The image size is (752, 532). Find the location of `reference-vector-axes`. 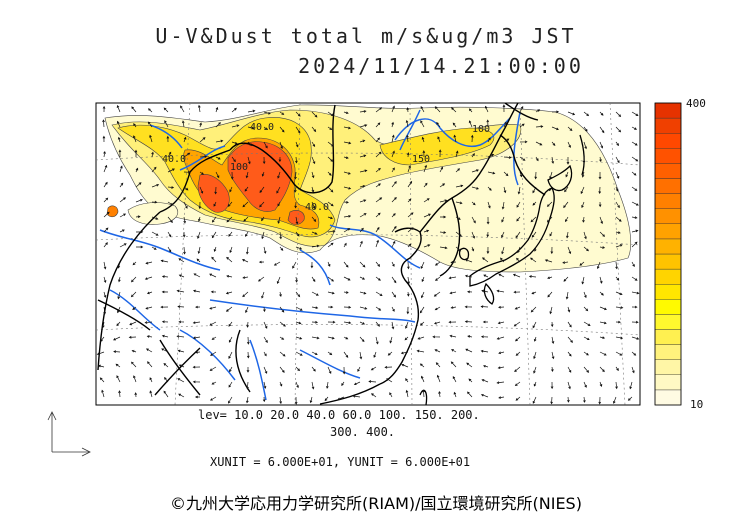

reference-vector-axes is located at coordinates (69, 434).